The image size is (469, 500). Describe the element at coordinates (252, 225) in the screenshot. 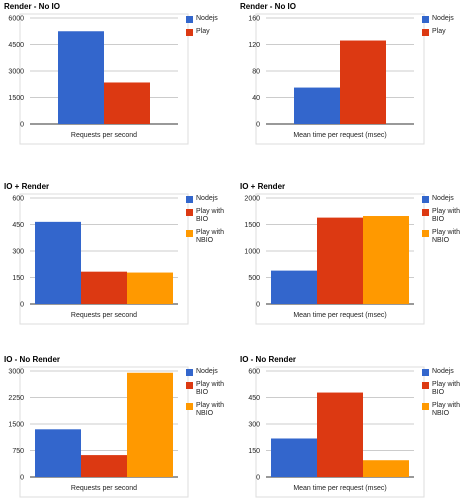

I see `y-tick-label: 1500` at that location.